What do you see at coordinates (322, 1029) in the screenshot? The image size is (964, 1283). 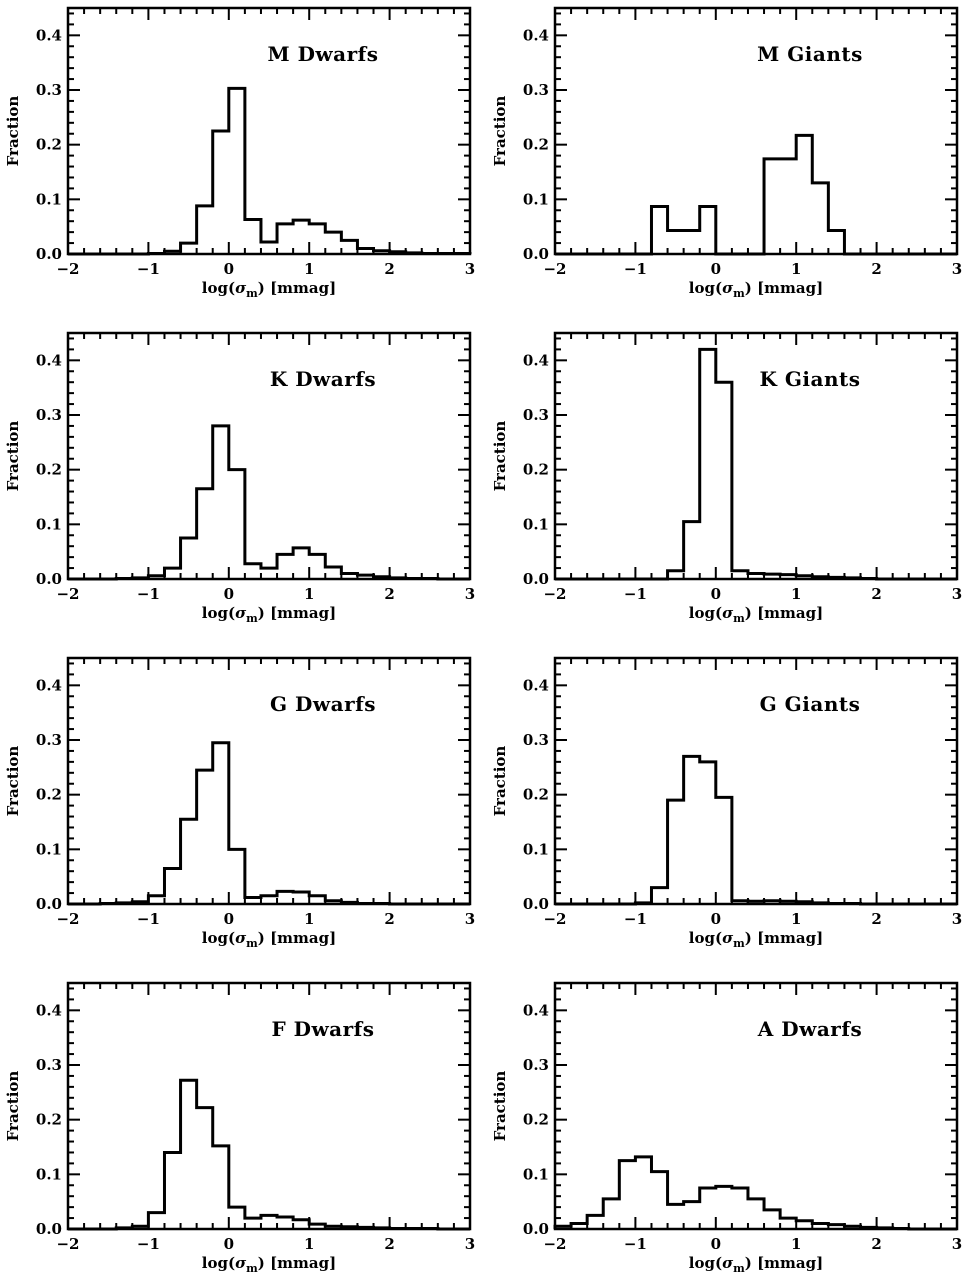 I see `panel-title: F Dwarfs` at bounding box center [322, 1029].